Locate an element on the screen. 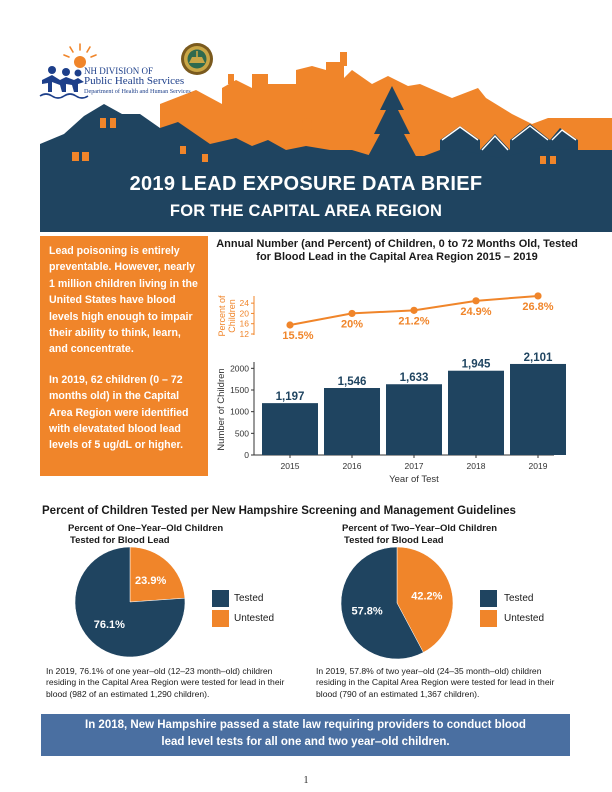 Image resolution: width=612 pixels, height=792 pixels. org-line-1: NH DIVISION OF is located at coordinates (118, 71).